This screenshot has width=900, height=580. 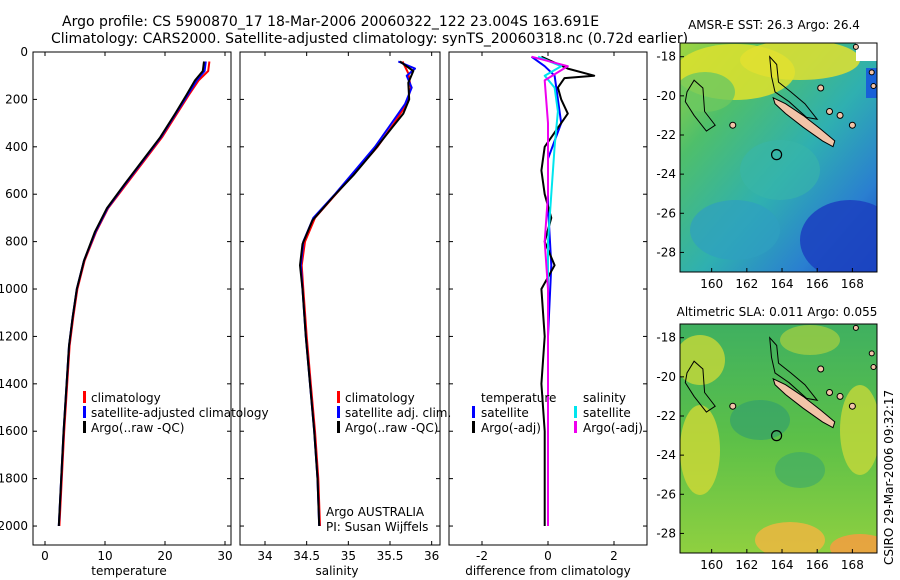 What do you see at coordinates (804, 403) in the screenshot?
I see `sla-new-caledonia-land` at bounding box center [804, 403].